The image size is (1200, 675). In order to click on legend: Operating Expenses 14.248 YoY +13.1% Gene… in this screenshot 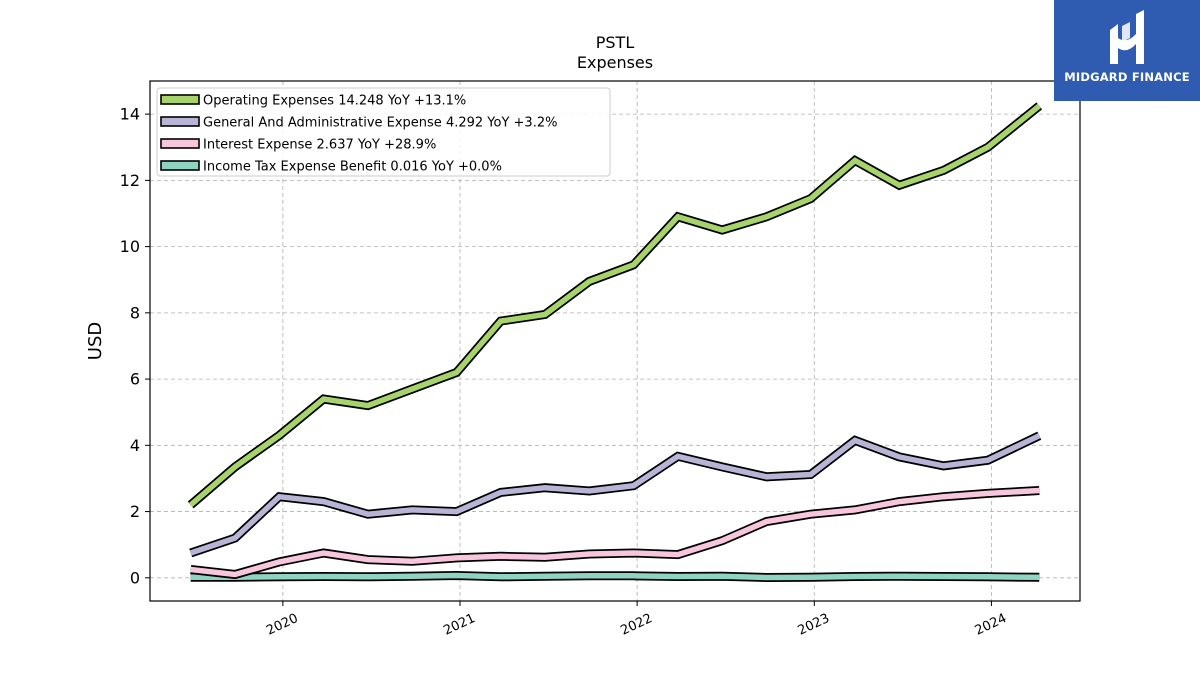, I will do `click(383, 132)`.